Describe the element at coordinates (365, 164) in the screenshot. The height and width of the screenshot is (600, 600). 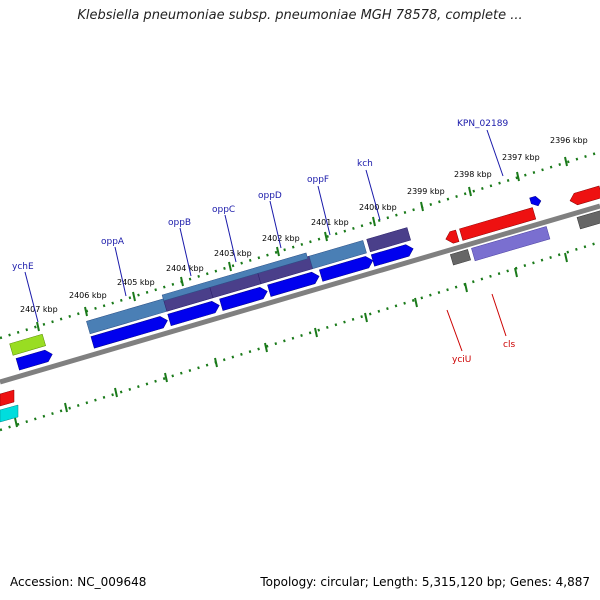
I see `gene-label: kch` at that location.